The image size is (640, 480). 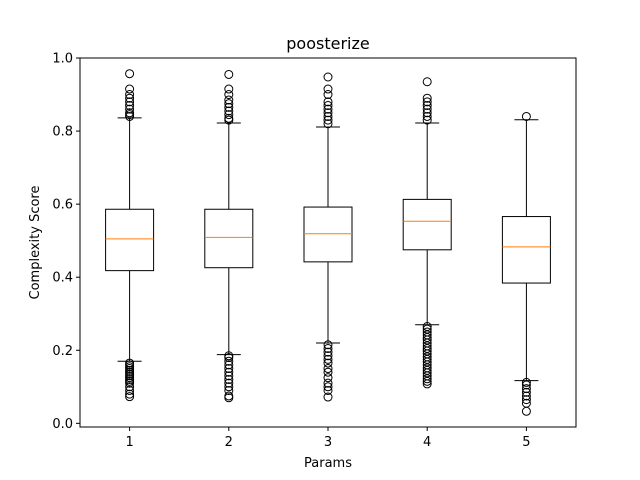 What do you see at coordinates (328, 463) in the screenshot?
I see `x-axis-label: Params` at bounding box center [328, 463].